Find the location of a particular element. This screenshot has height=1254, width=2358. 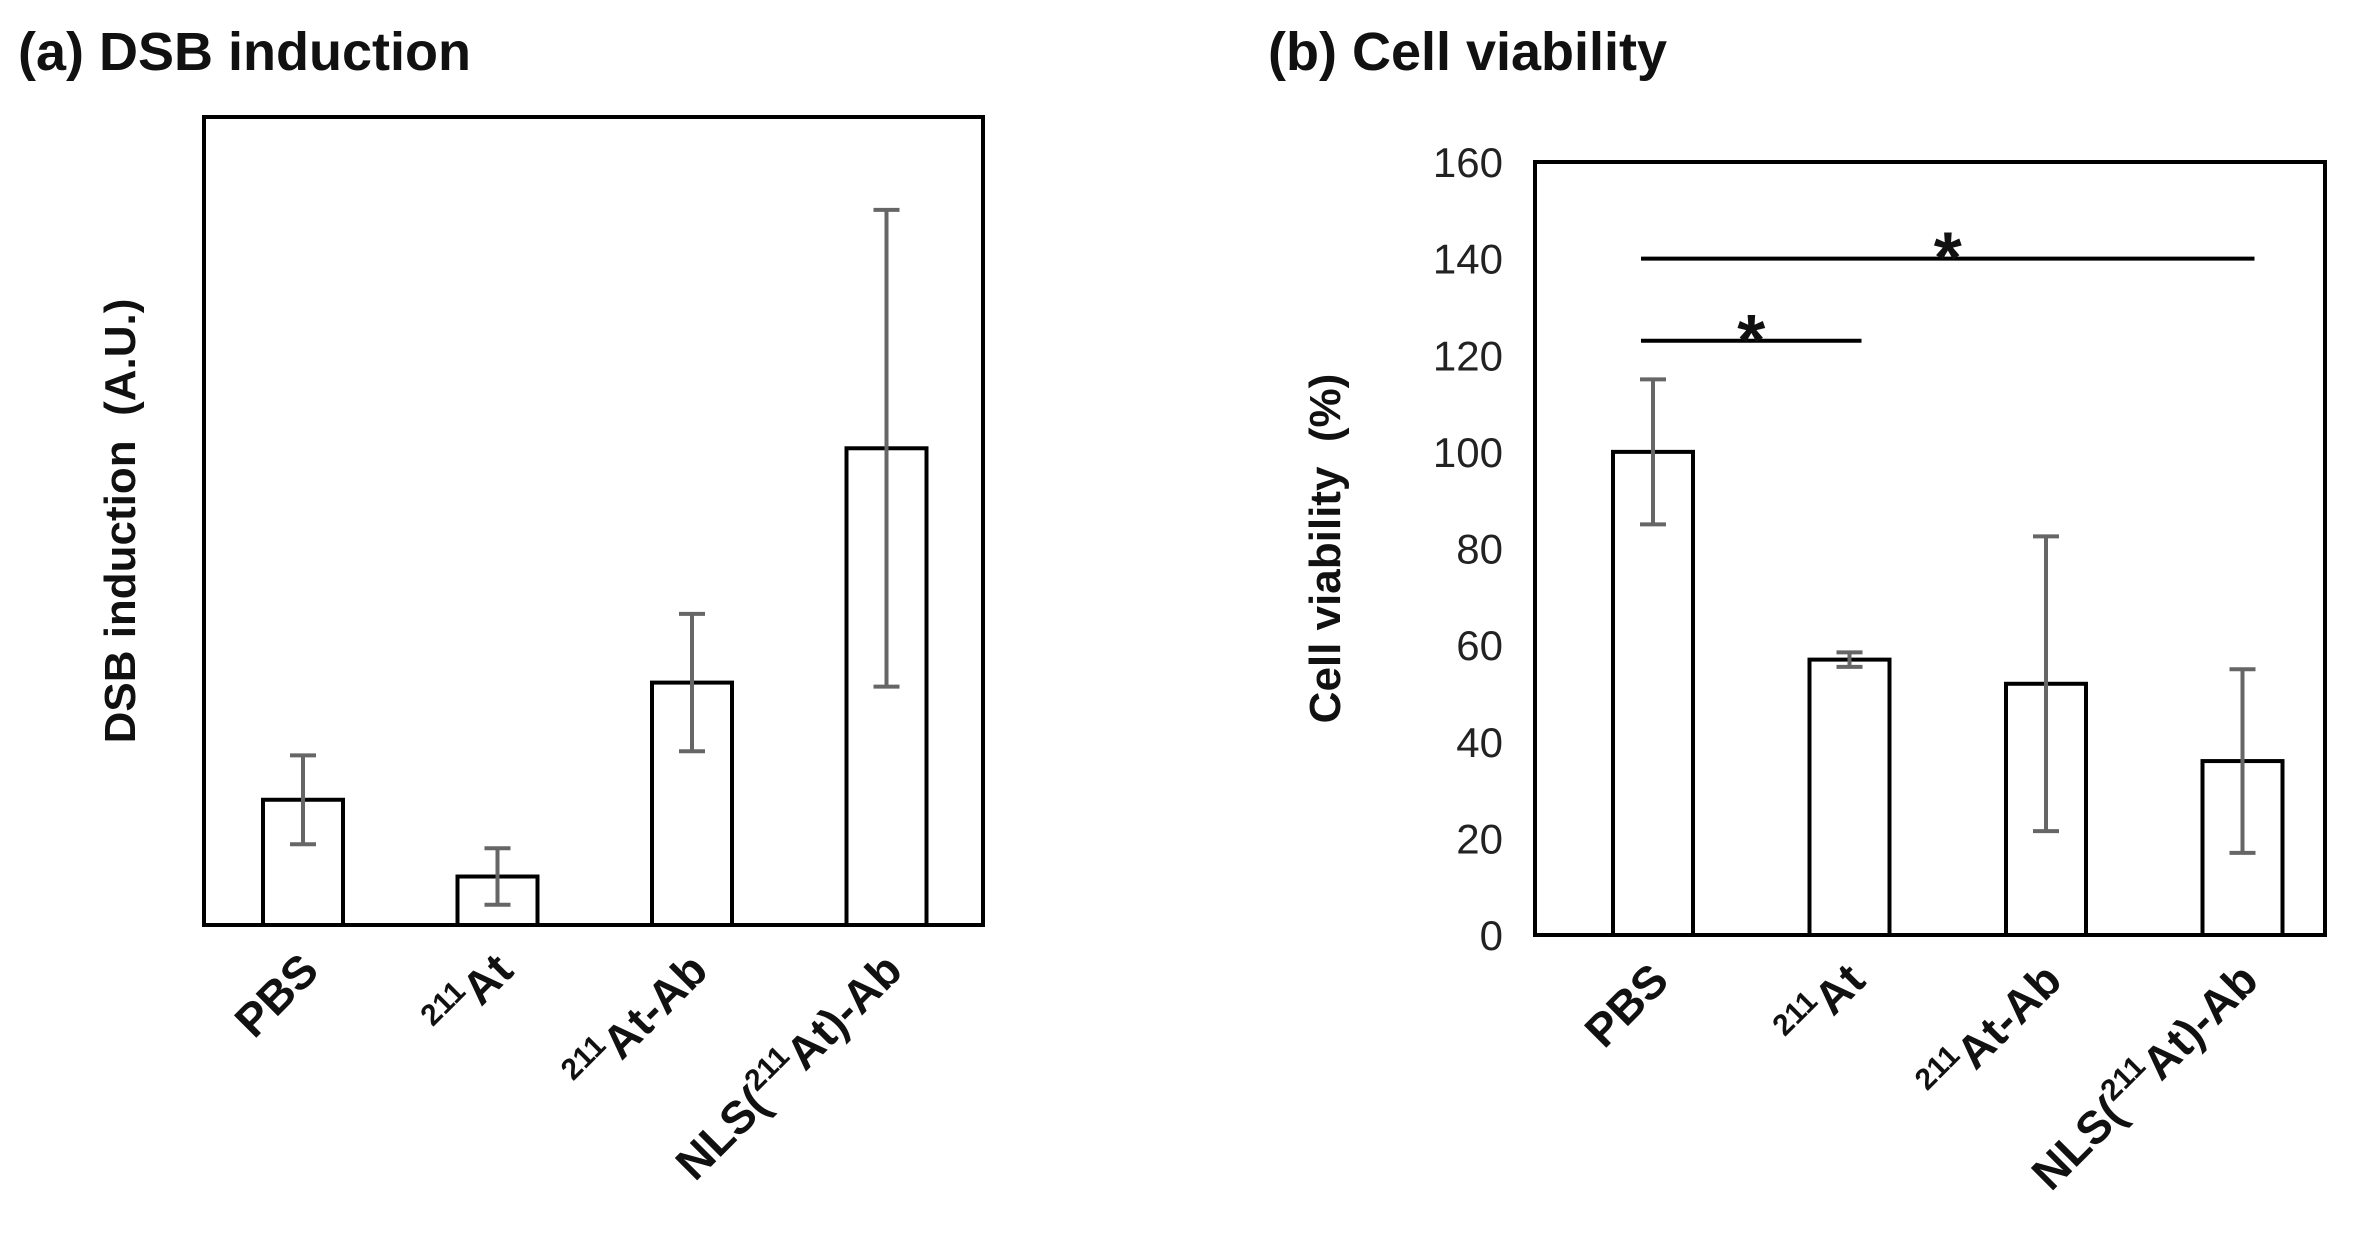

panel-b-y-tick-label: 160 is located at coordinates (1468, 162).